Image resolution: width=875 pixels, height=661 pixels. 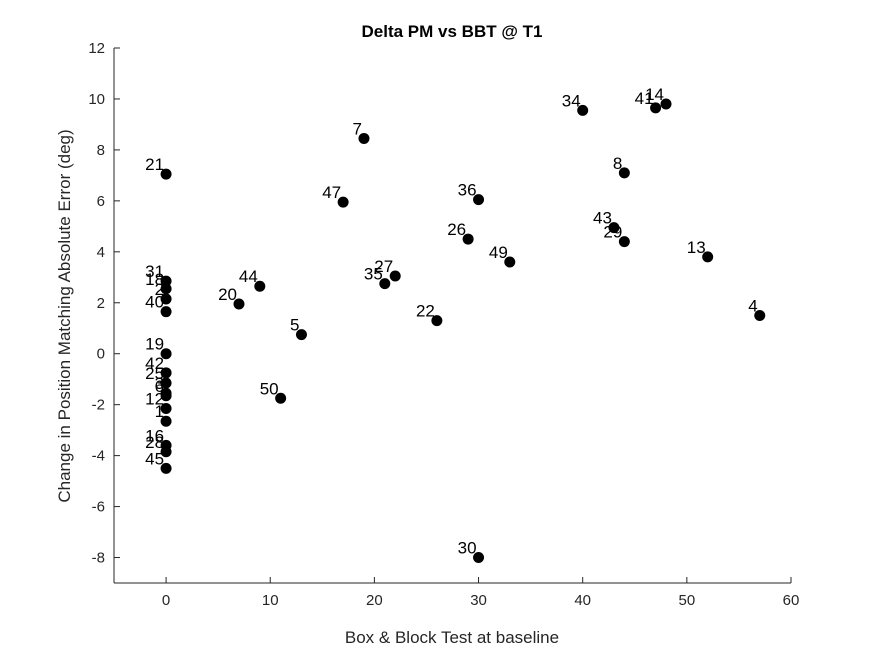 What do you see at coordinates (101, 303) in the screenshot?
I see `y-tick-label: 2` at bounding box center [101, 303].